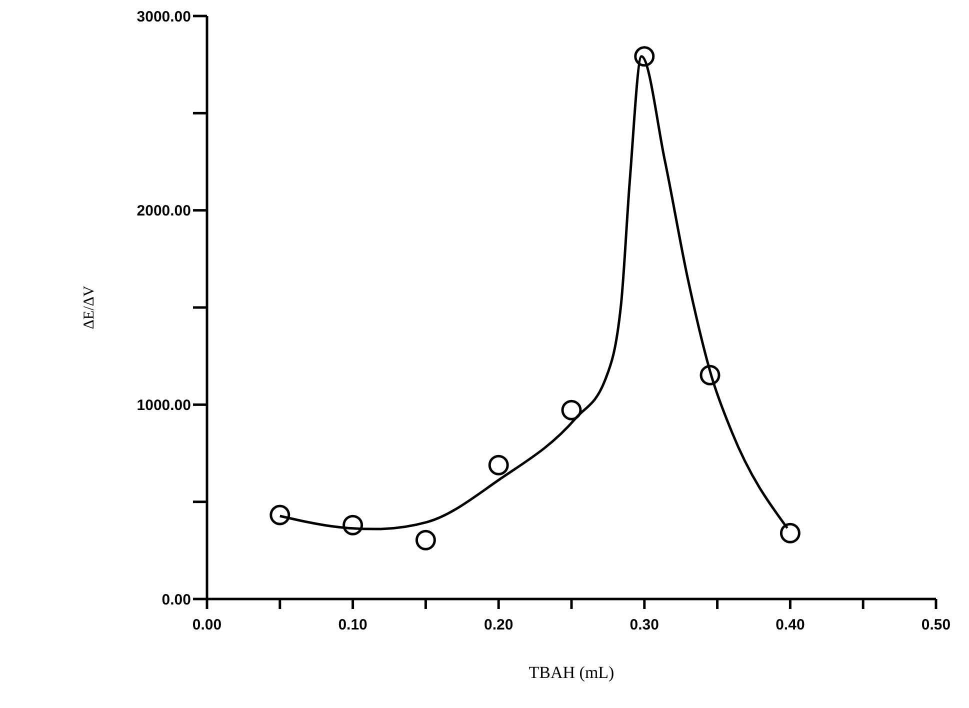  Describe the element at coordinates (163, 17) in the screenshot. I see `y-tick-label: 3000.00` at that location.